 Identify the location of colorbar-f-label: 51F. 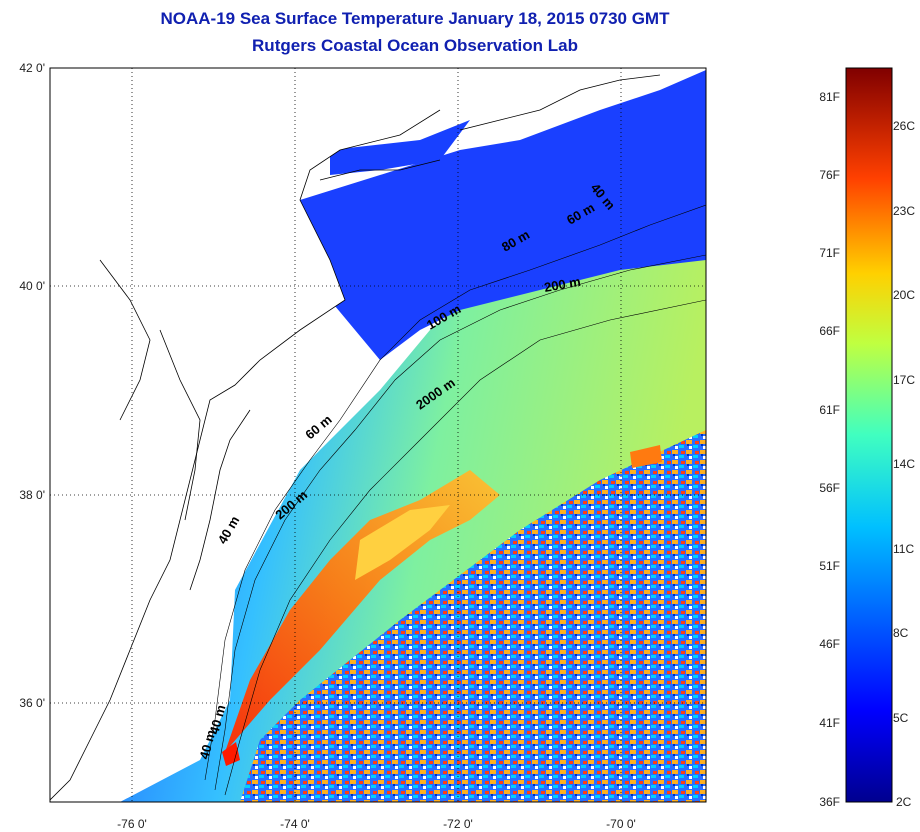
(829, 566).